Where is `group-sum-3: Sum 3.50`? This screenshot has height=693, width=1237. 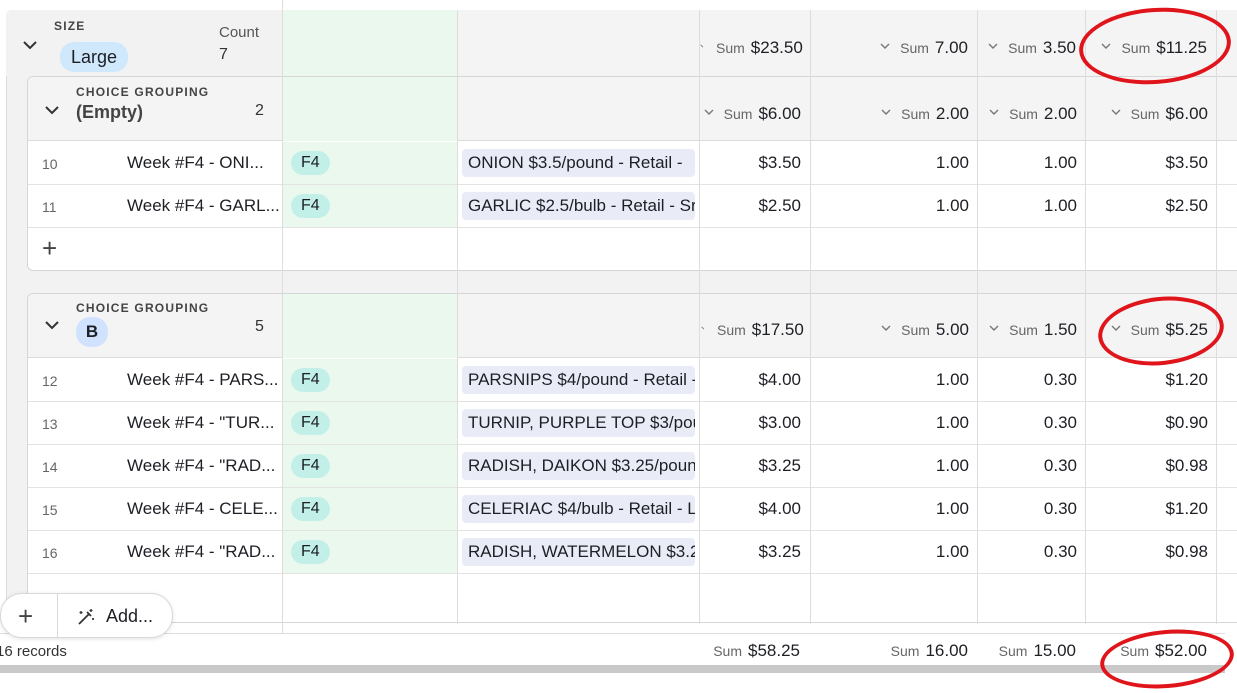
group-sum-3: Sum 3.50 is located at coordinates (1026, 48).